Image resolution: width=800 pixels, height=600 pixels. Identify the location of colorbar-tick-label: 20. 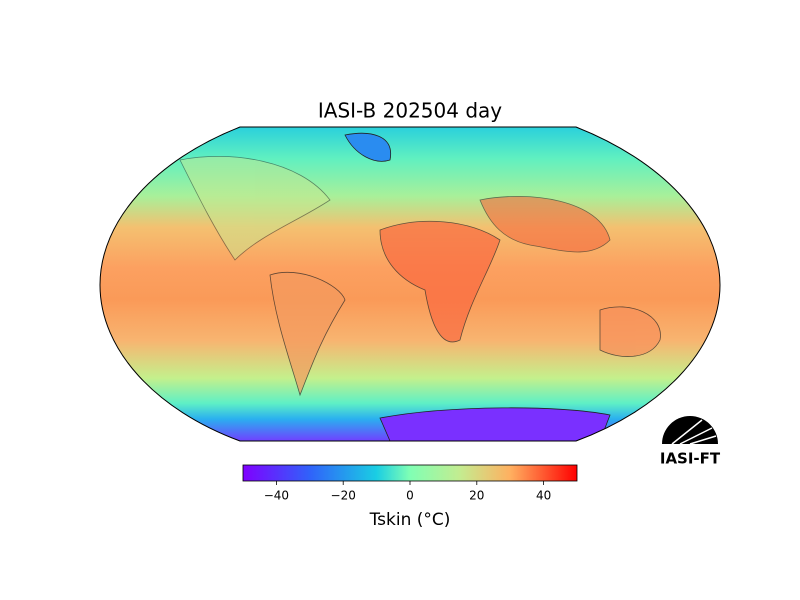
(476, 496).